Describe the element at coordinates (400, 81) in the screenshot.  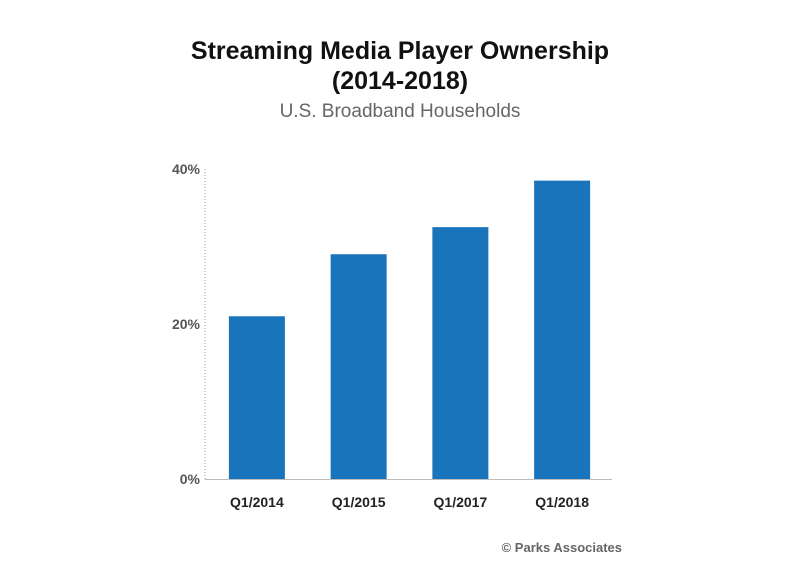
I see `chart-title-line2: (2014-2018)` at that location.